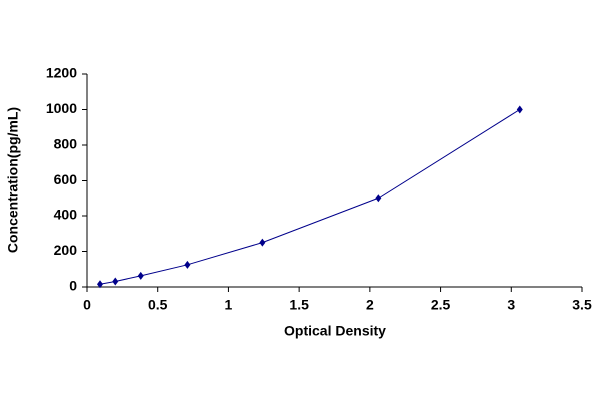 The width and height of the screenshot is (600, 400). What do you see at coordinates (61, 73) in the screenshot?
I see `y-tick-label: 1200` at bounding box center [61, 73].